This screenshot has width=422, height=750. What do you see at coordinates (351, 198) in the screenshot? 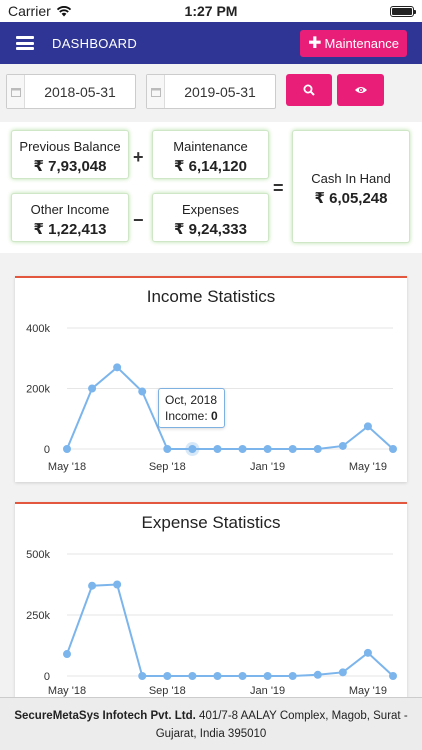
I see `cash-in-hand-value: ₹ 6,05,248` at bounding box center [351, 198].